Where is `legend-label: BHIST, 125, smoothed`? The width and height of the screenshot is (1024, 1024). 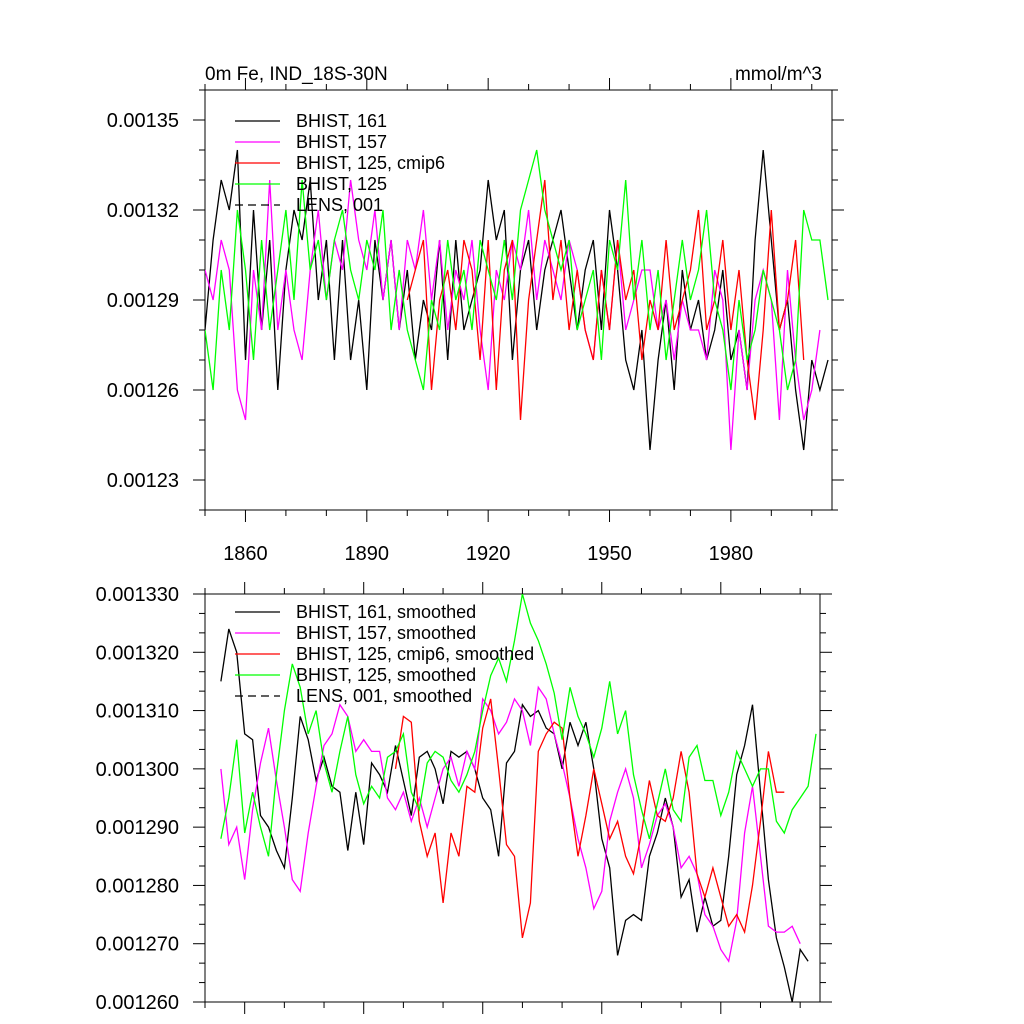 legend-label: BHIST, 125, smoothed is located at coordinates (386, 675).